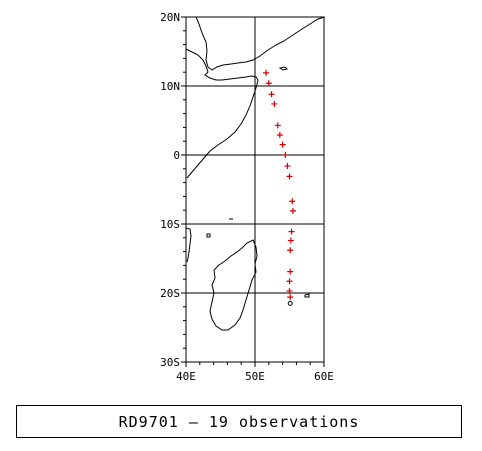  What do you see at coordinates (170, 224) in the screenshot?
I see `lat-tick-label: 10S` at bounding box center [170, 224].